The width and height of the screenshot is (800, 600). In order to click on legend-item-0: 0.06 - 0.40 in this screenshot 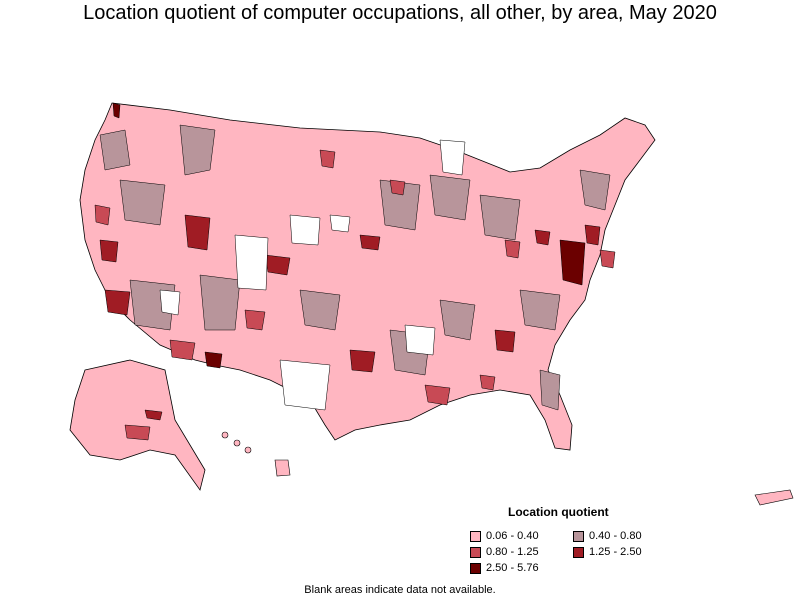, I will do `click(504, 536)`.